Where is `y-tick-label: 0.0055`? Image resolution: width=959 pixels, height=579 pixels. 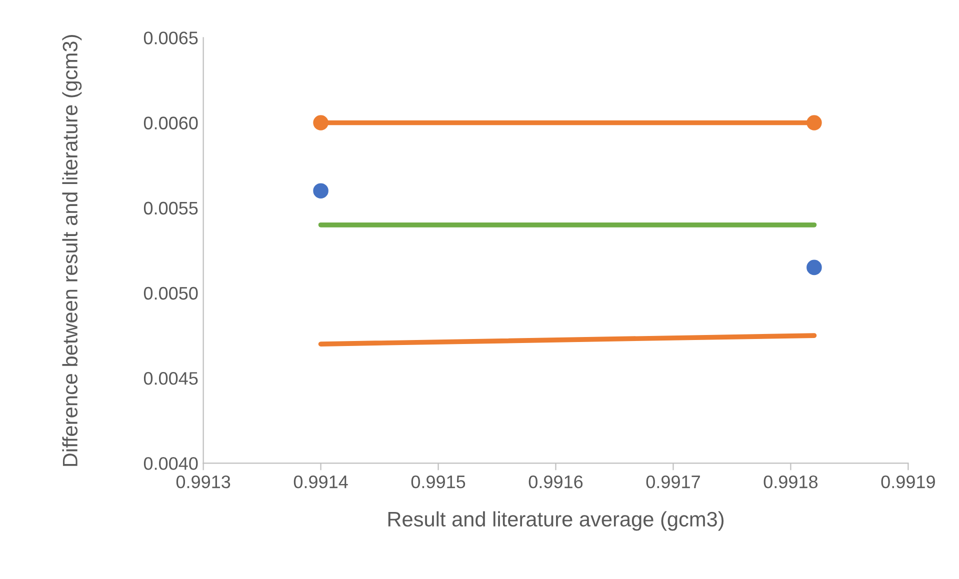
y-tick-label: 0.0055 is located at coordinates (171, 208).